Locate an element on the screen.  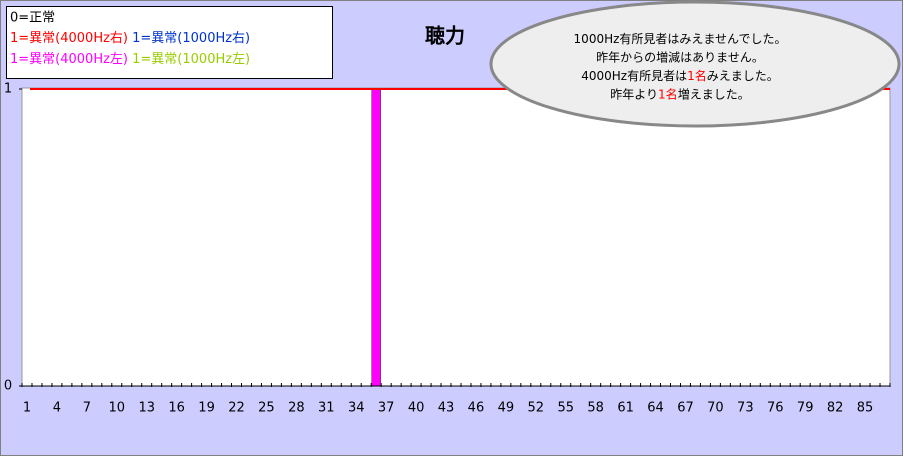
annotation-text: 増えました。 is located at coordinates (714, 94).